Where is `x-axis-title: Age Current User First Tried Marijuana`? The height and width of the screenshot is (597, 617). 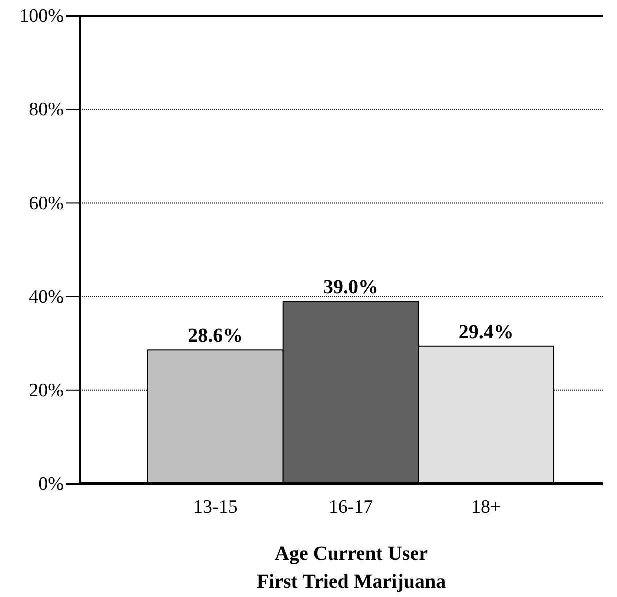 x-axis-title: Age Current User First Tried Marijuana is located at coordinates (351, 568).